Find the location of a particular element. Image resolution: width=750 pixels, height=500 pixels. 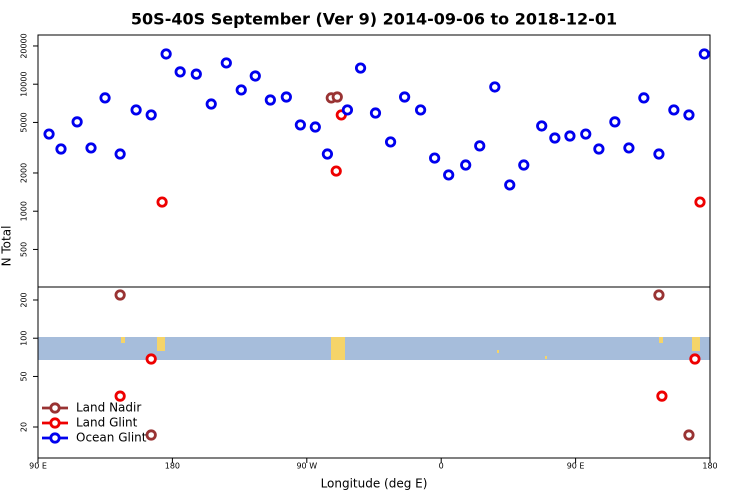

ocean-band is located at coordinates (374, 348).